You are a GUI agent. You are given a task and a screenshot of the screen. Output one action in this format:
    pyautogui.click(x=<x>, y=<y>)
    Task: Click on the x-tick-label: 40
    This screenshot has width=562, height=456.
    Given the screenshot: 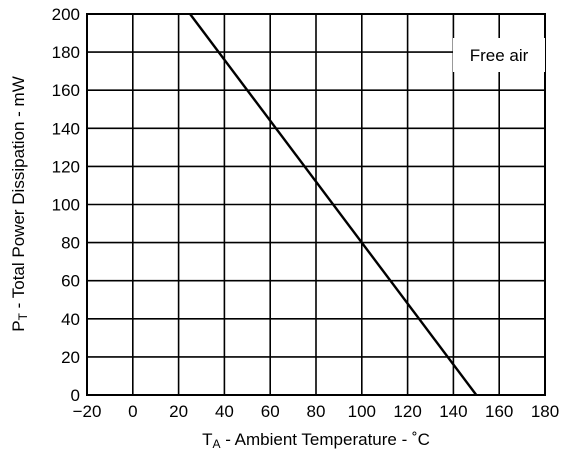 What is the action you would take?
    pyautogui.click(x=224, y=411)
    